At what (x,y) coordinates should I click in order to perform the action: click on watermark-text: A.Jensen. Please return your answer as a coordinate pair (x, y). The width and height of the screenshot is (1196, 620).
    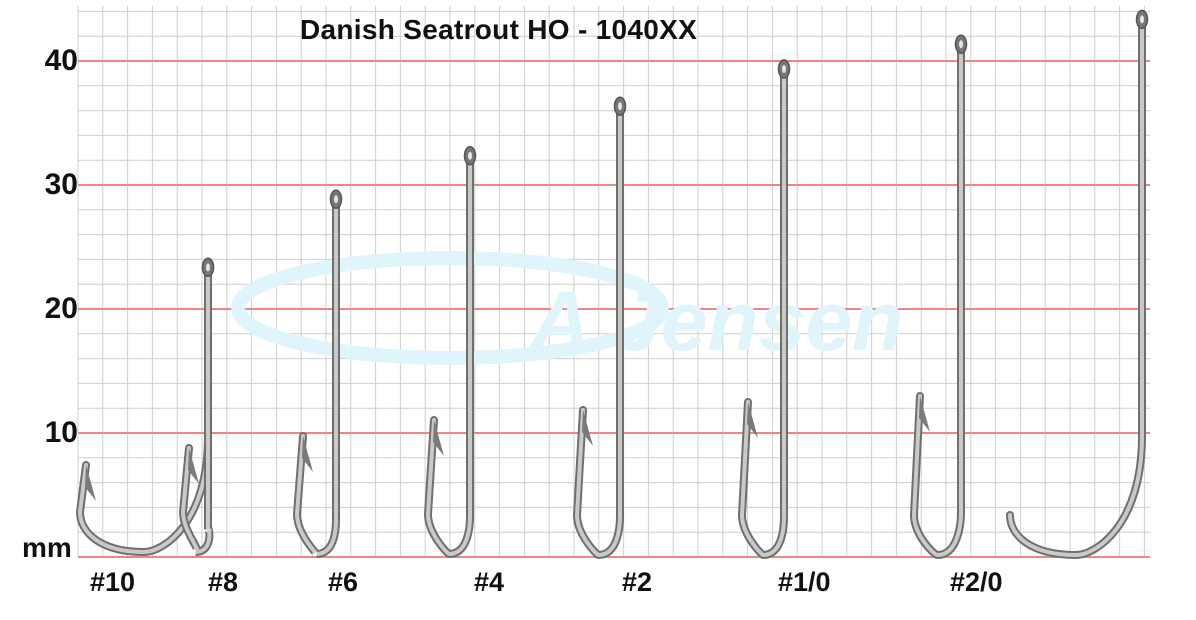
    Looking at the image, I should click on (716, 321).